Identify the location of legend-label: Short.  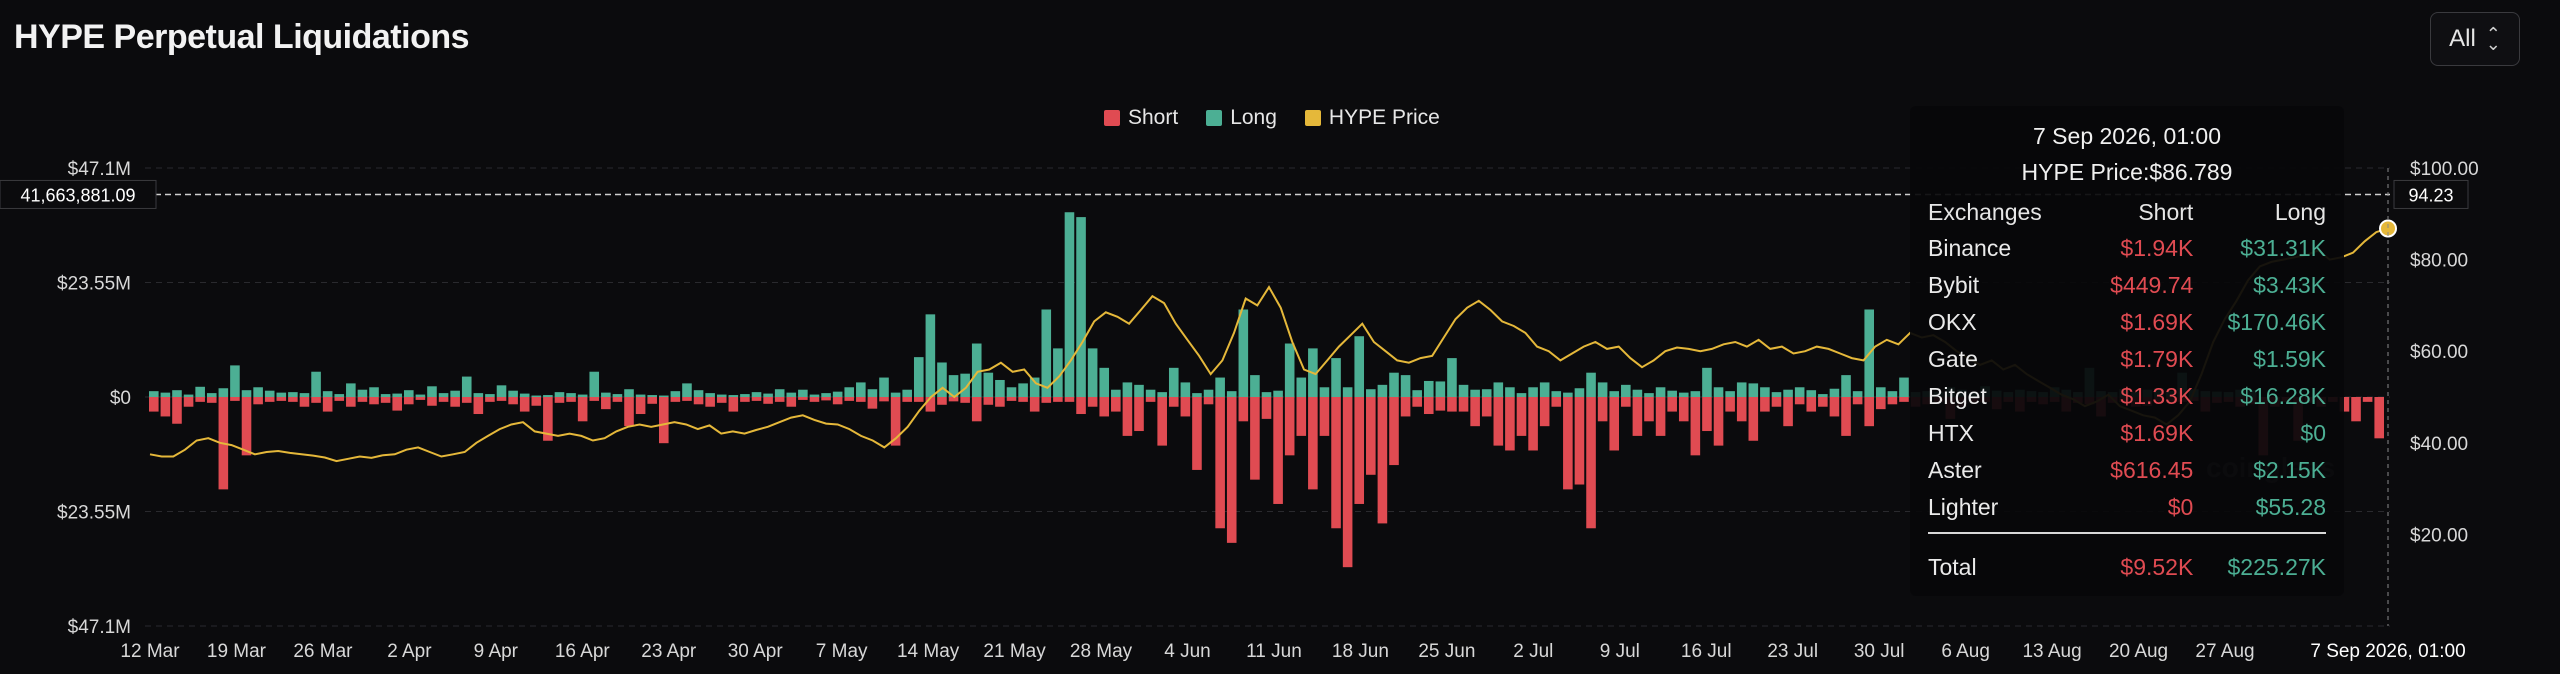
(1153, 117).